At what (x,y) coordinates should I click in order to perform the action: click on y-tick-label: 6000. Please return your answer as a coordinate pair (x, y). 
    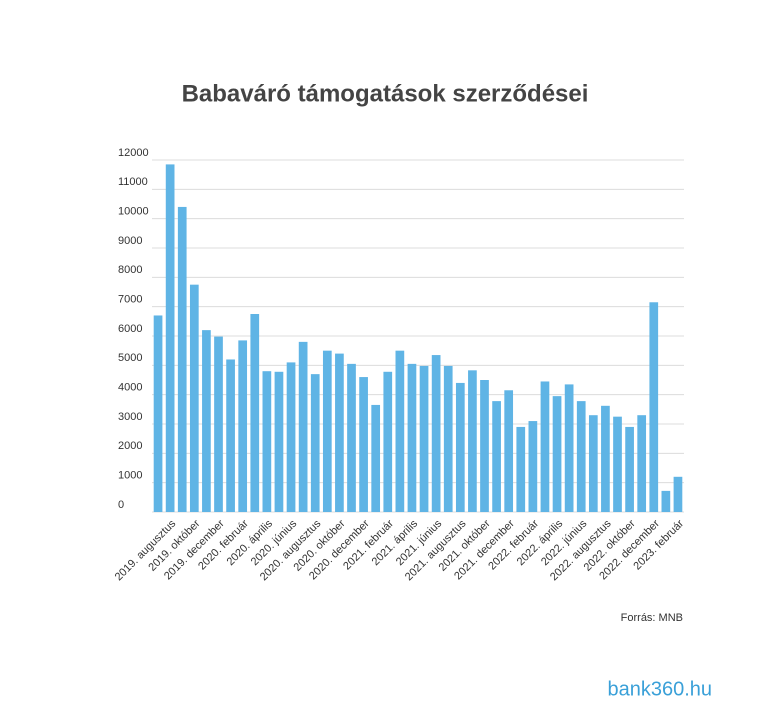
    Looking at the image, I should click on (130, 329).